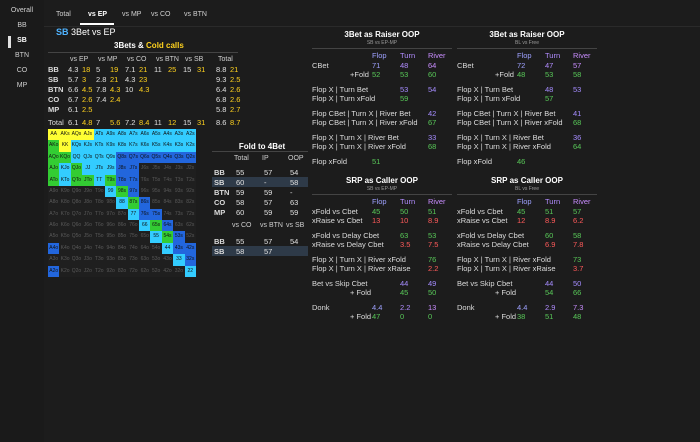 The image size is (700, 442). Describe the element at coordinates (156, 248) in the screenshot. I see `hand-cell: 54o` at that location.